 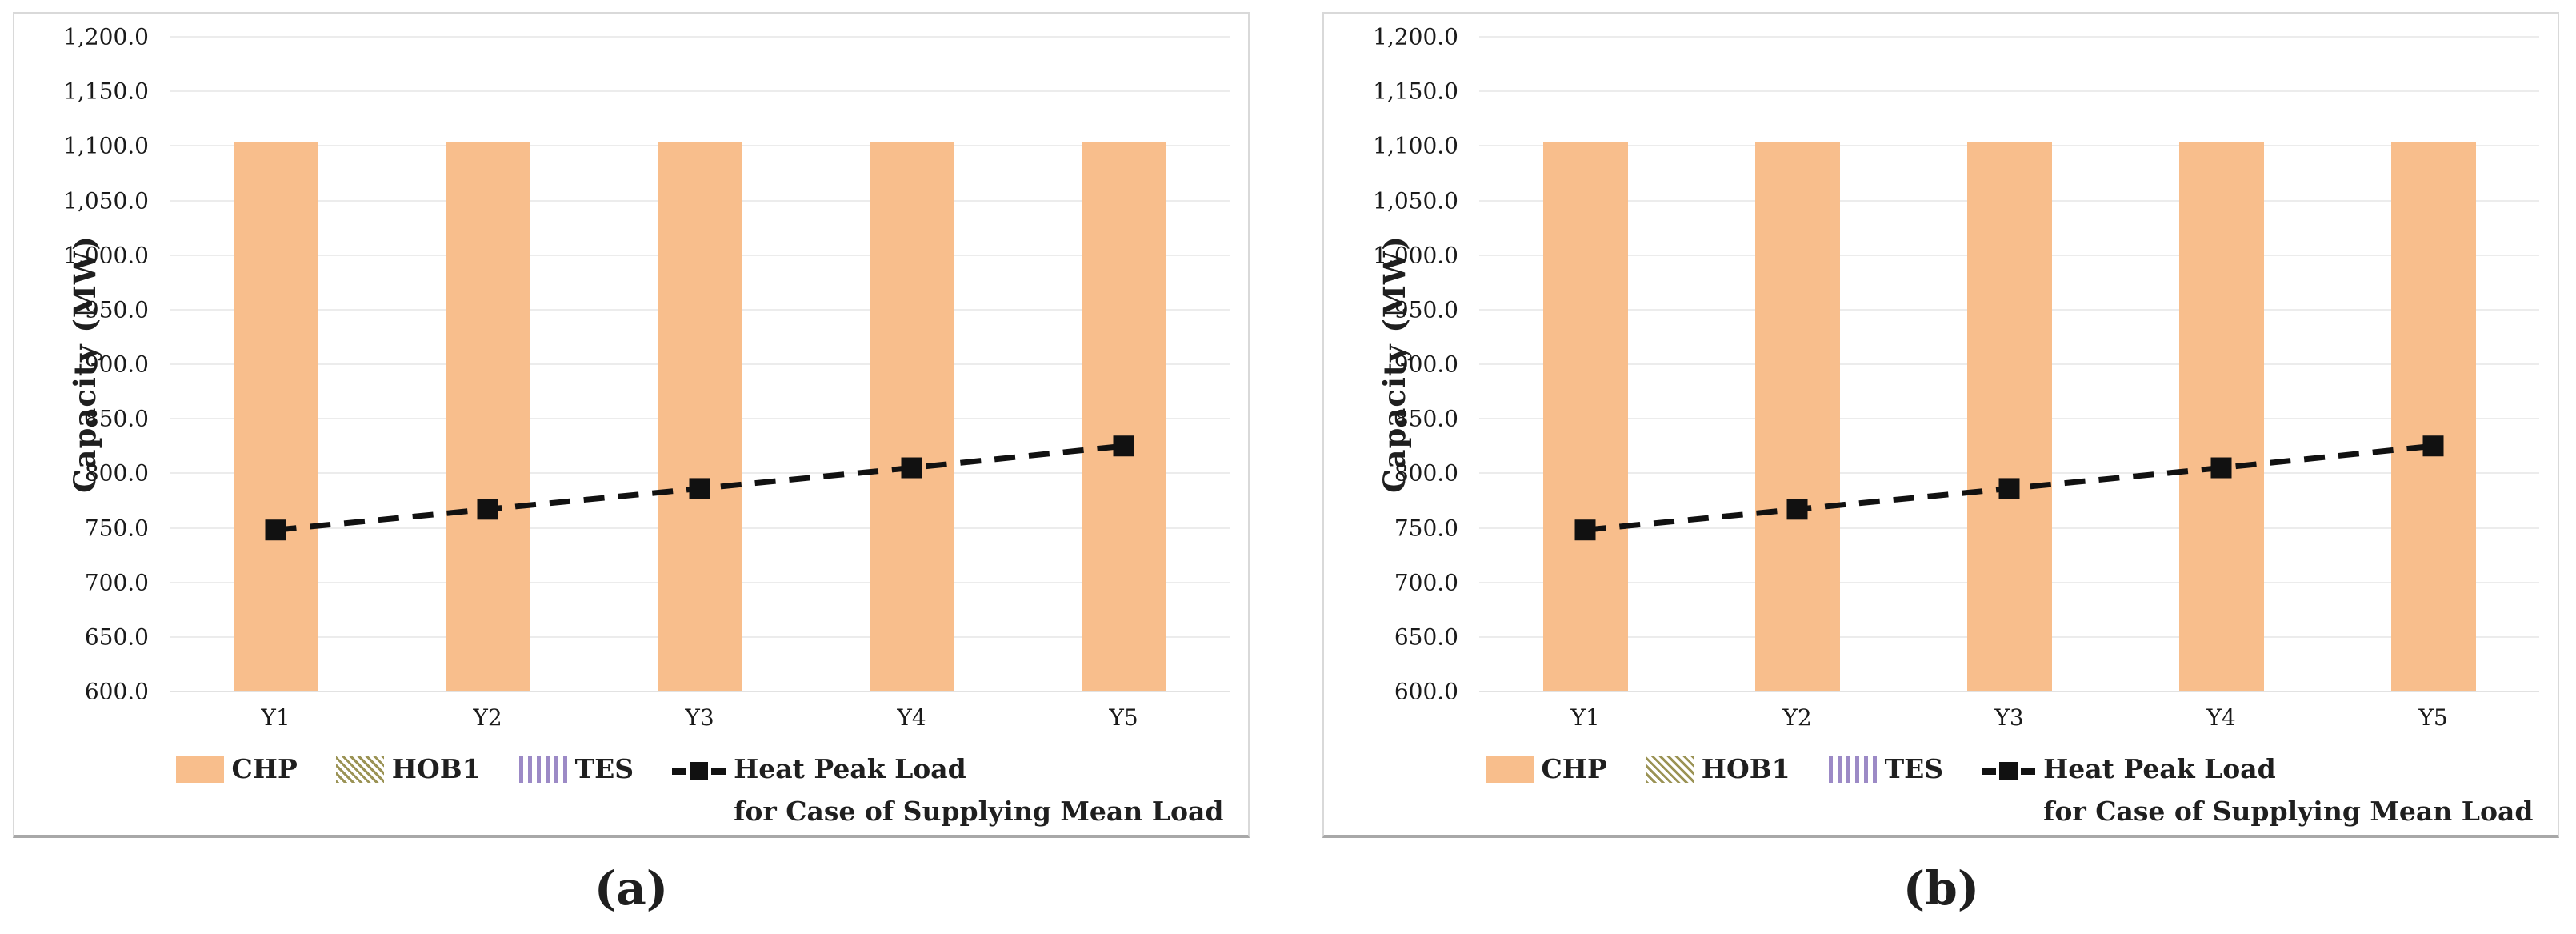 What do you see at coordinates (1941, 888) in the screenshot?
I see `subfigure-caption-b: (b)` at bounding box center [1941, 888].